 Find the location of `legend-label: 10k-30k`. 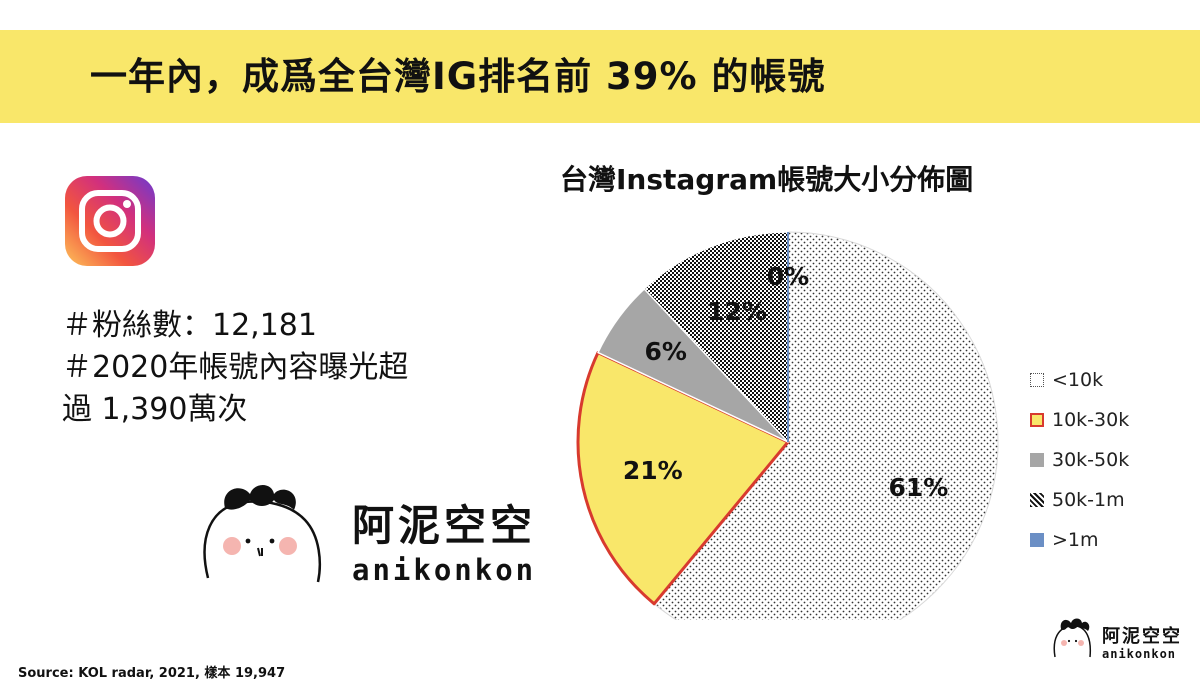

legend-label: 10k-30k is located at coordinates (1091, 420).